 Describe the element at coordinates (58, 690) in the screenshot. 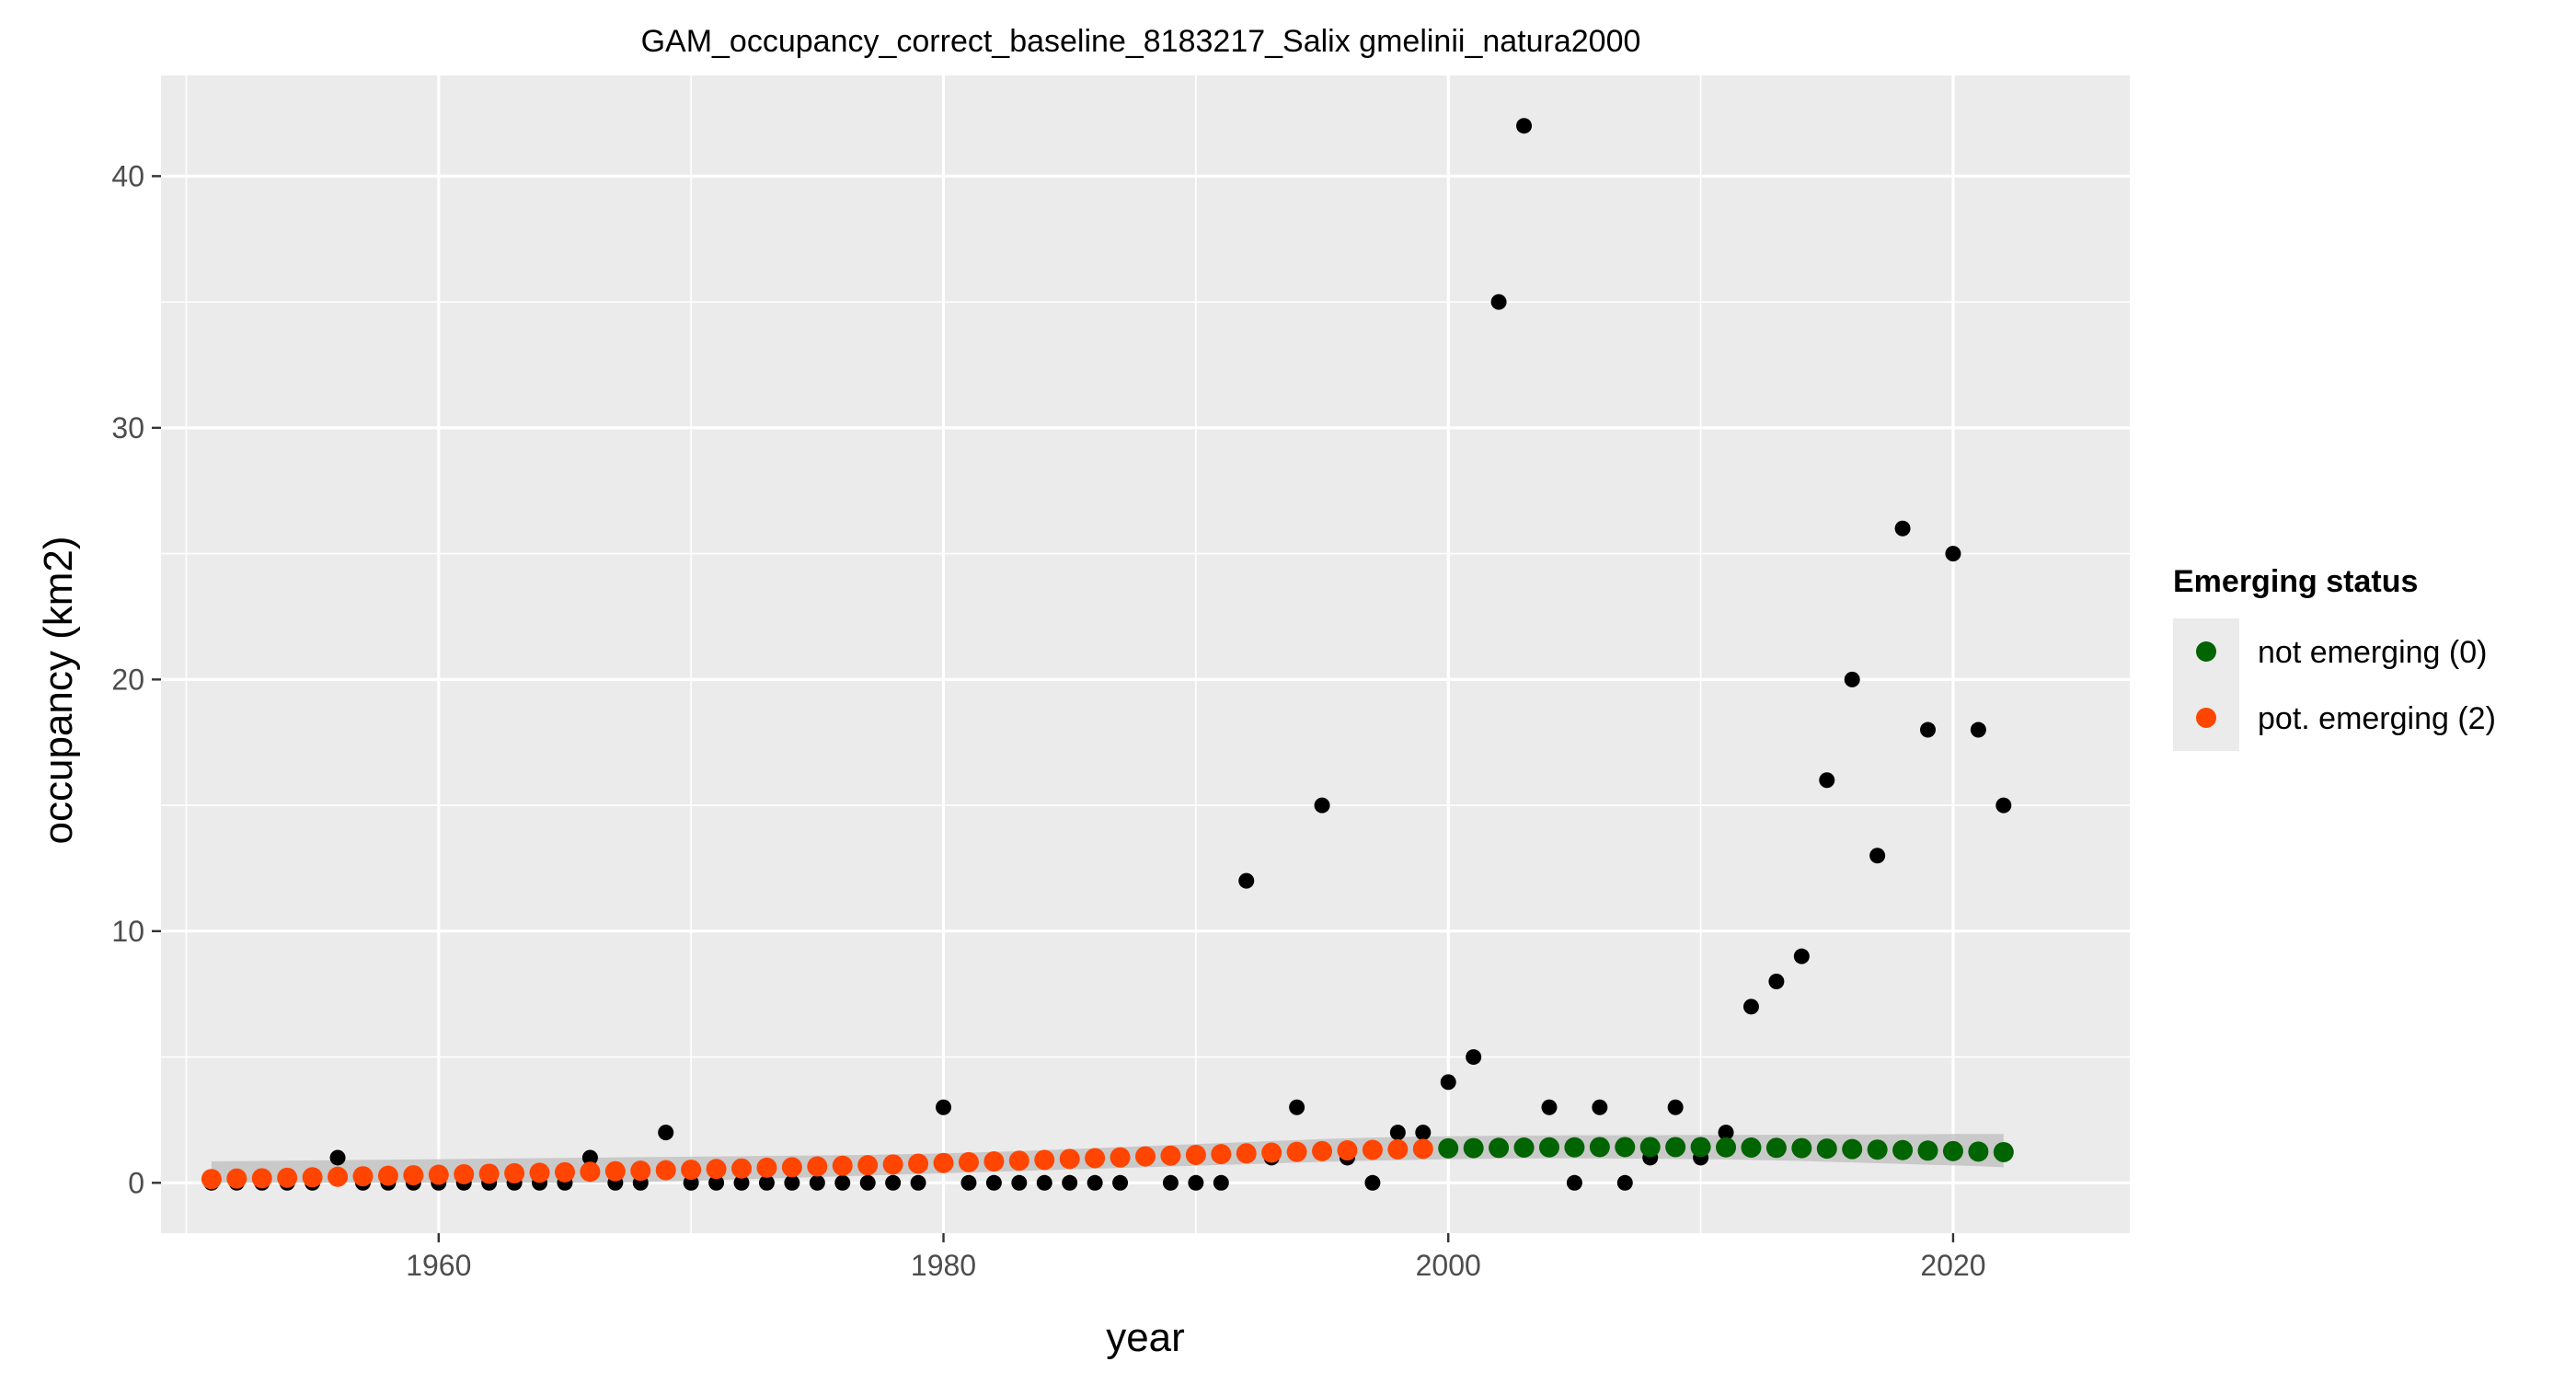

I see `y-axis-label: occupancy (km2)` at that location.